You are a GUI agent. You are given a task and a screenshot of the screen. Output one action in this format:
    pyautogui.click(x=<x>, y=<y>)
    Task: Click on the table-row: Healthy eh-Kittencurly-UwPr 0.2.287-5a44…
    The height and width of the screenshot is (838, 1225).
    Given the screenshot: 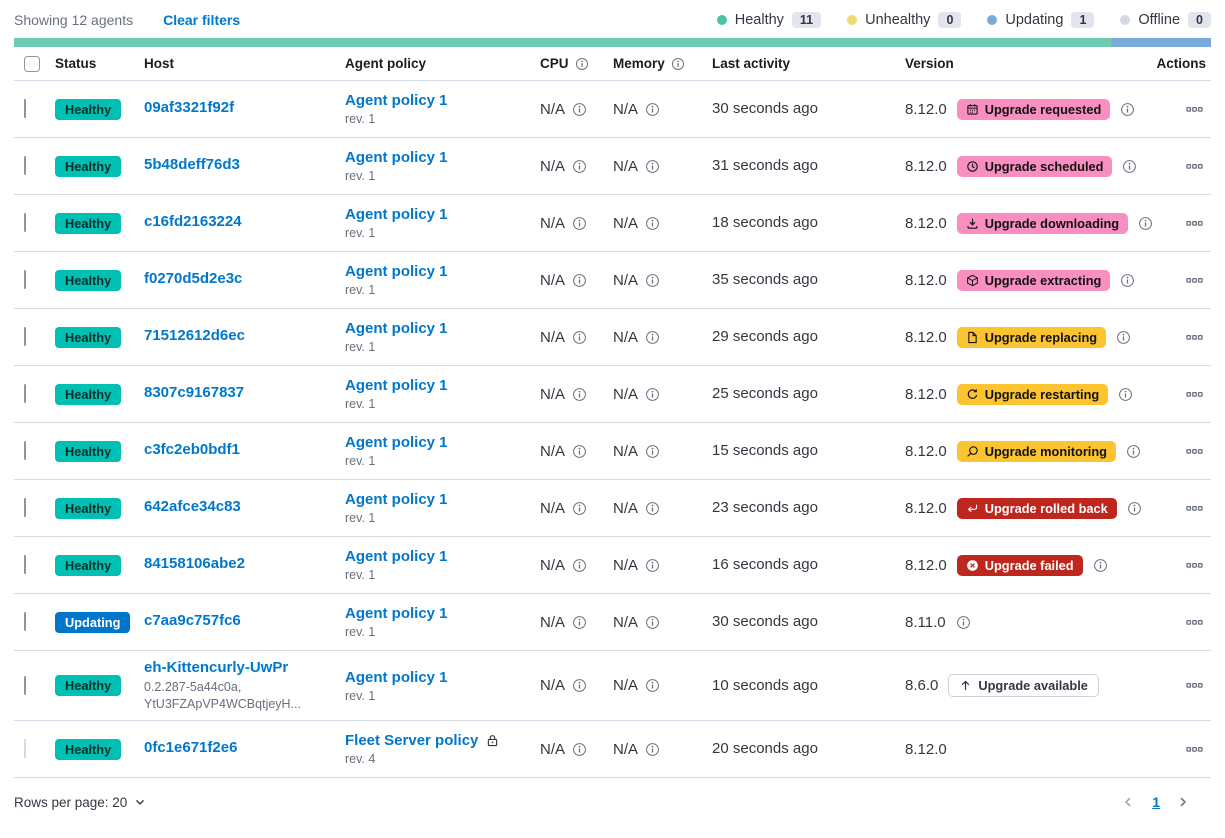 What is the action you would take?
    pyautogui.click(x=612, y=686)
    